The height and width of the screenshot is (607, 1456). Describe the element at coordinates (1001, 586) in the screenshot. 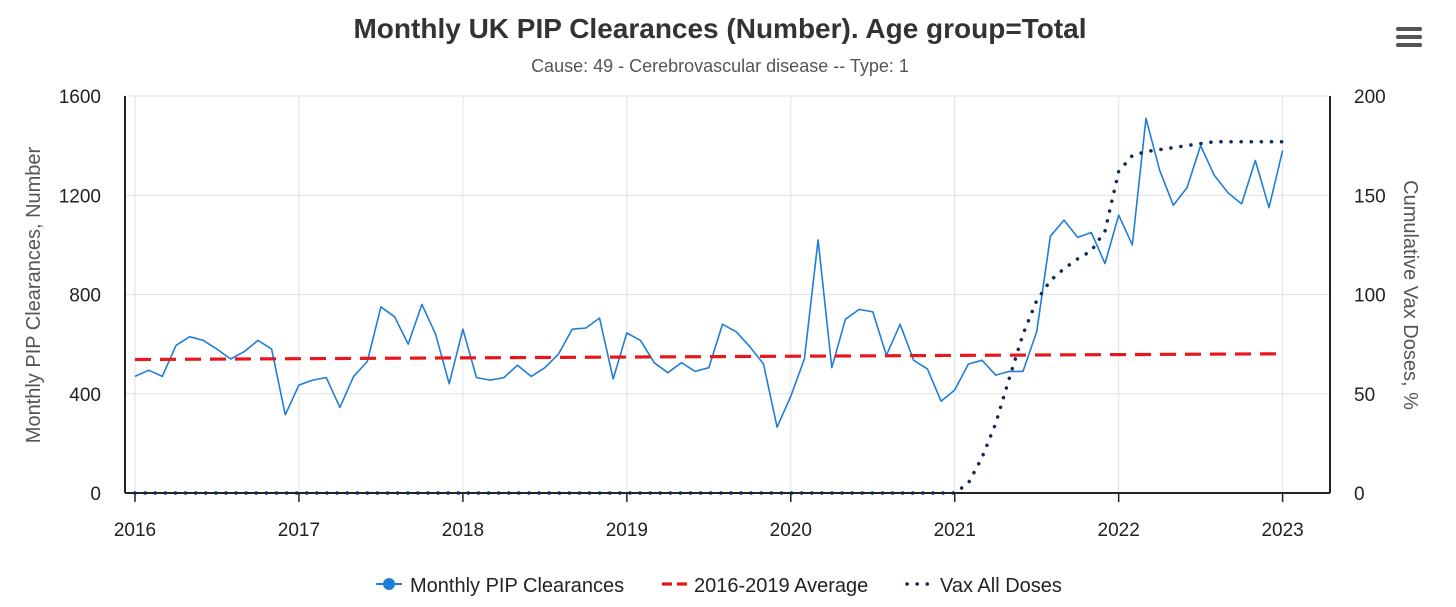

I see `legend-label: Vax All Doses` at that location.